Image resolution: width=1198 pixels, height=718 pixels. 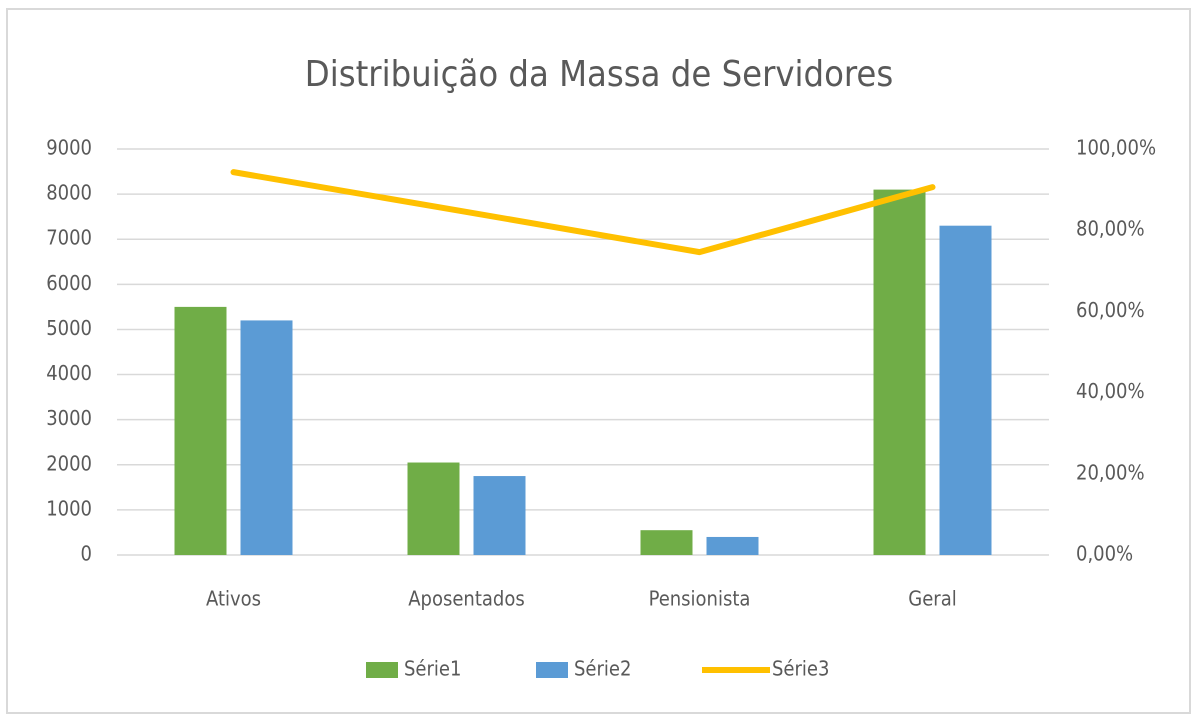 What do you see at coordinates (599, 74) in the screenshot?
I see `chart-title: Distribuição da Massa de Servidores` at bounding box center [599, 74].